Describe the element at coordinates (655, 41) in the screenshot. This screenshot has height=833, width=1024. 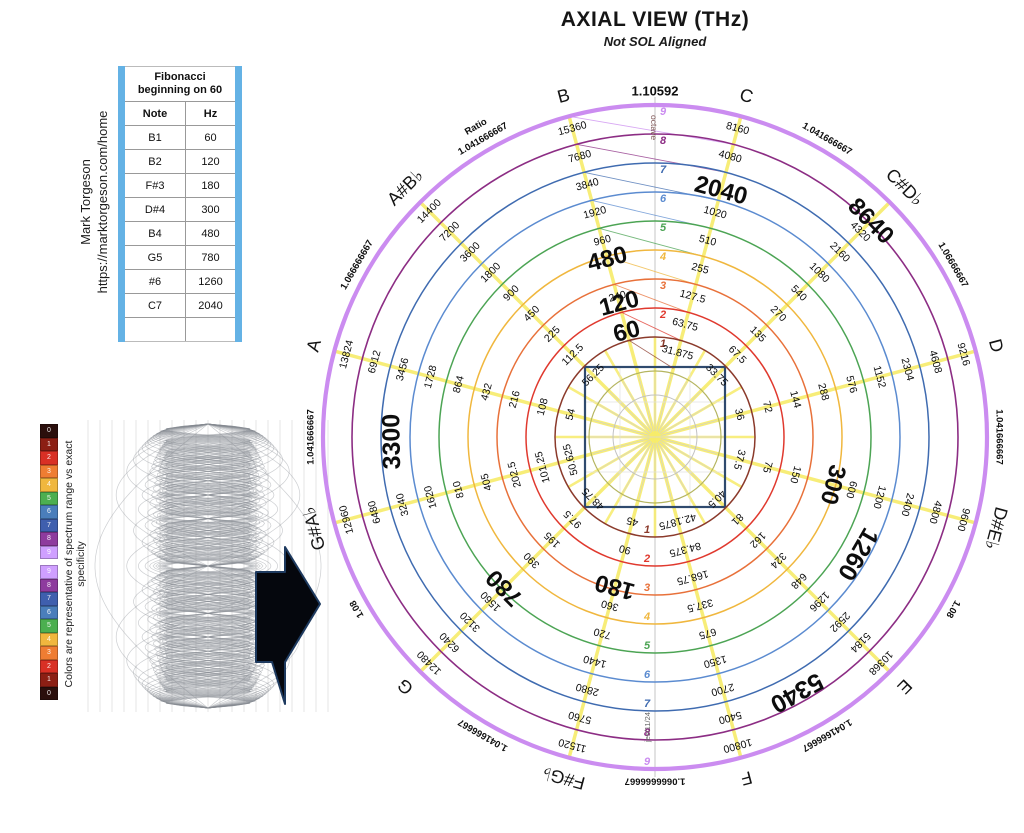
I see `page-subtitle: Not SOL Aligned` at that location.